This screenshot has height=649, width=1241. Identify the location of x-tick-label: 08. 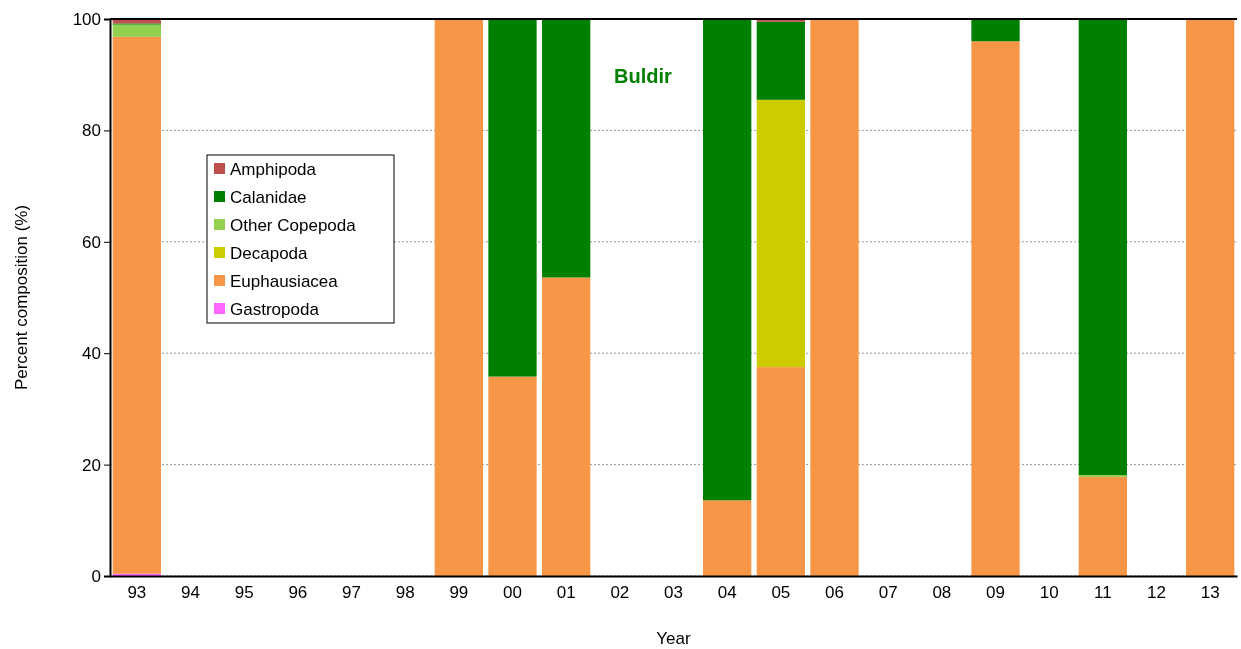
(942, 593).